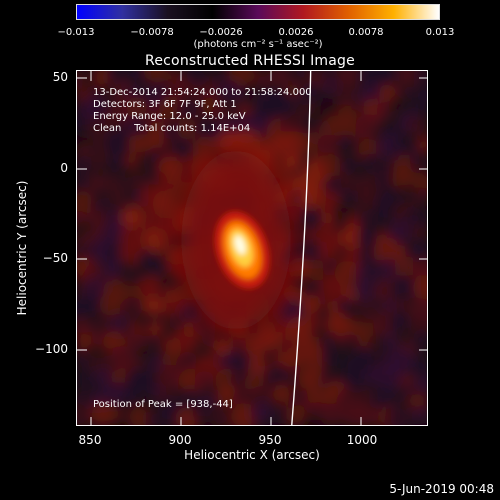  I want to click on info-detectors: Detectors: 3F 6F 7F 9F, Att 1, so click(165, 104).